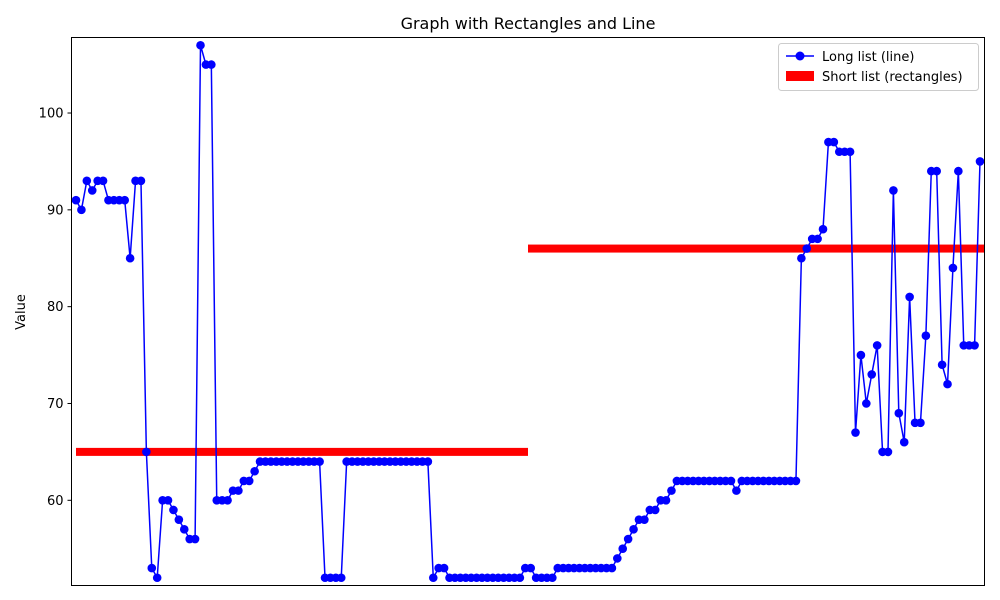  What do you see at coordinates (55, 404) in the screenshot?
I see `y-tick-label: 70` at bounding box center [55, 404].